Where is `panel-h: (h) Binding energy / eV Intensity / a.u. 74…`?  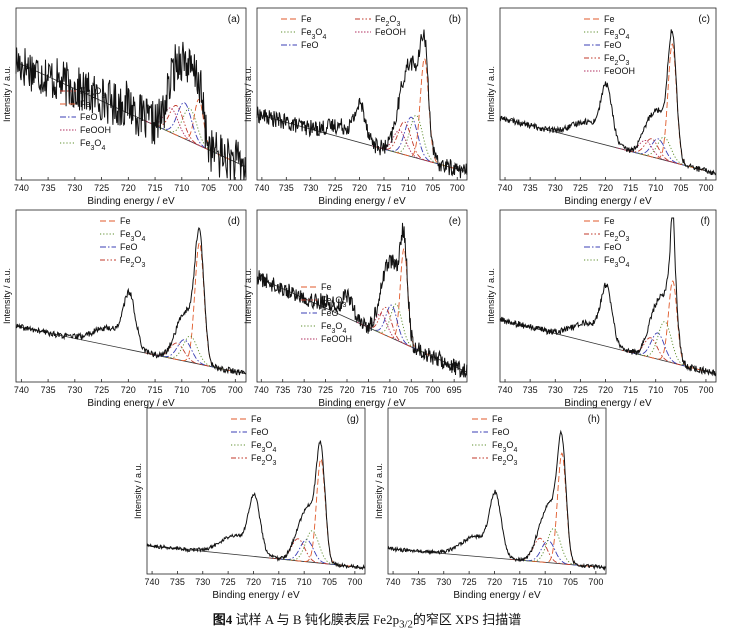 panel-h: (h) Binding energy / eV Intensity / a.u. 74… is located at coordinates (490, 504).